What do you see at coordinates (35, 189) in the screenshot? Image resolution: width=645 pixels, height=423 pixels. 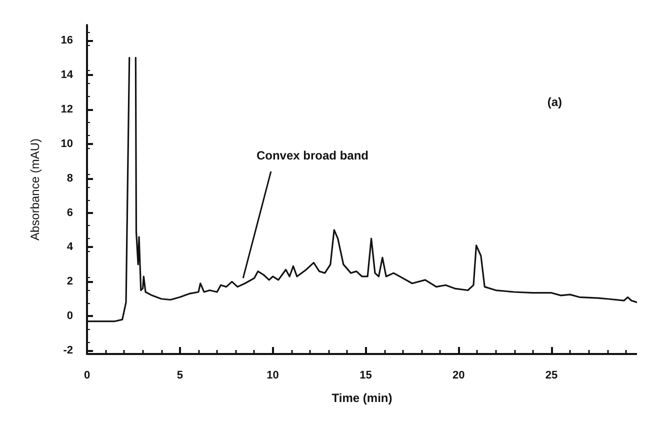 I see `y-axis-title: Absorbance (mAU)` at bounding box center [35, 189].